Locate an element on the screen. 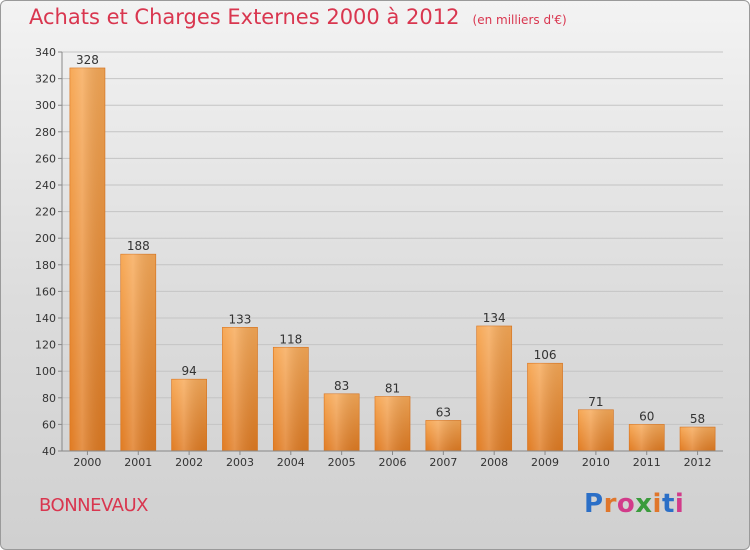  bar-value-label: 106 is located at coordinates (545, 355).